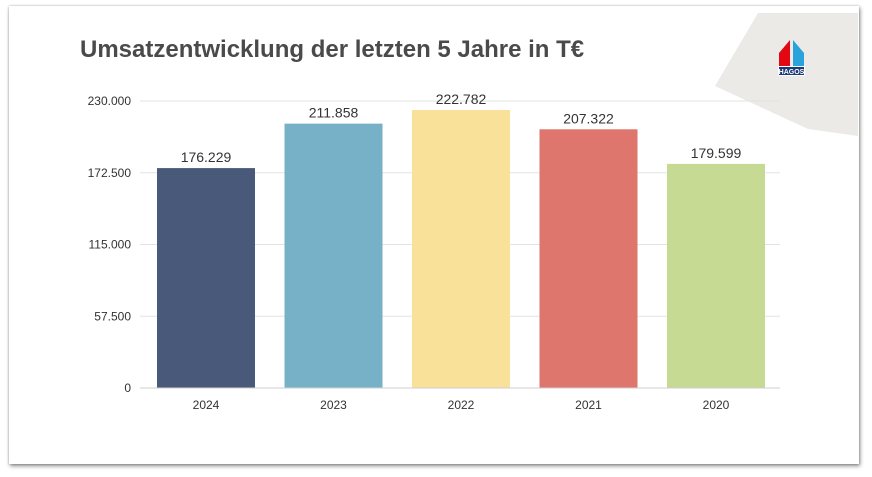 The image size is (872, 477). I want to click on logo-text-bg, so click(791, 71).